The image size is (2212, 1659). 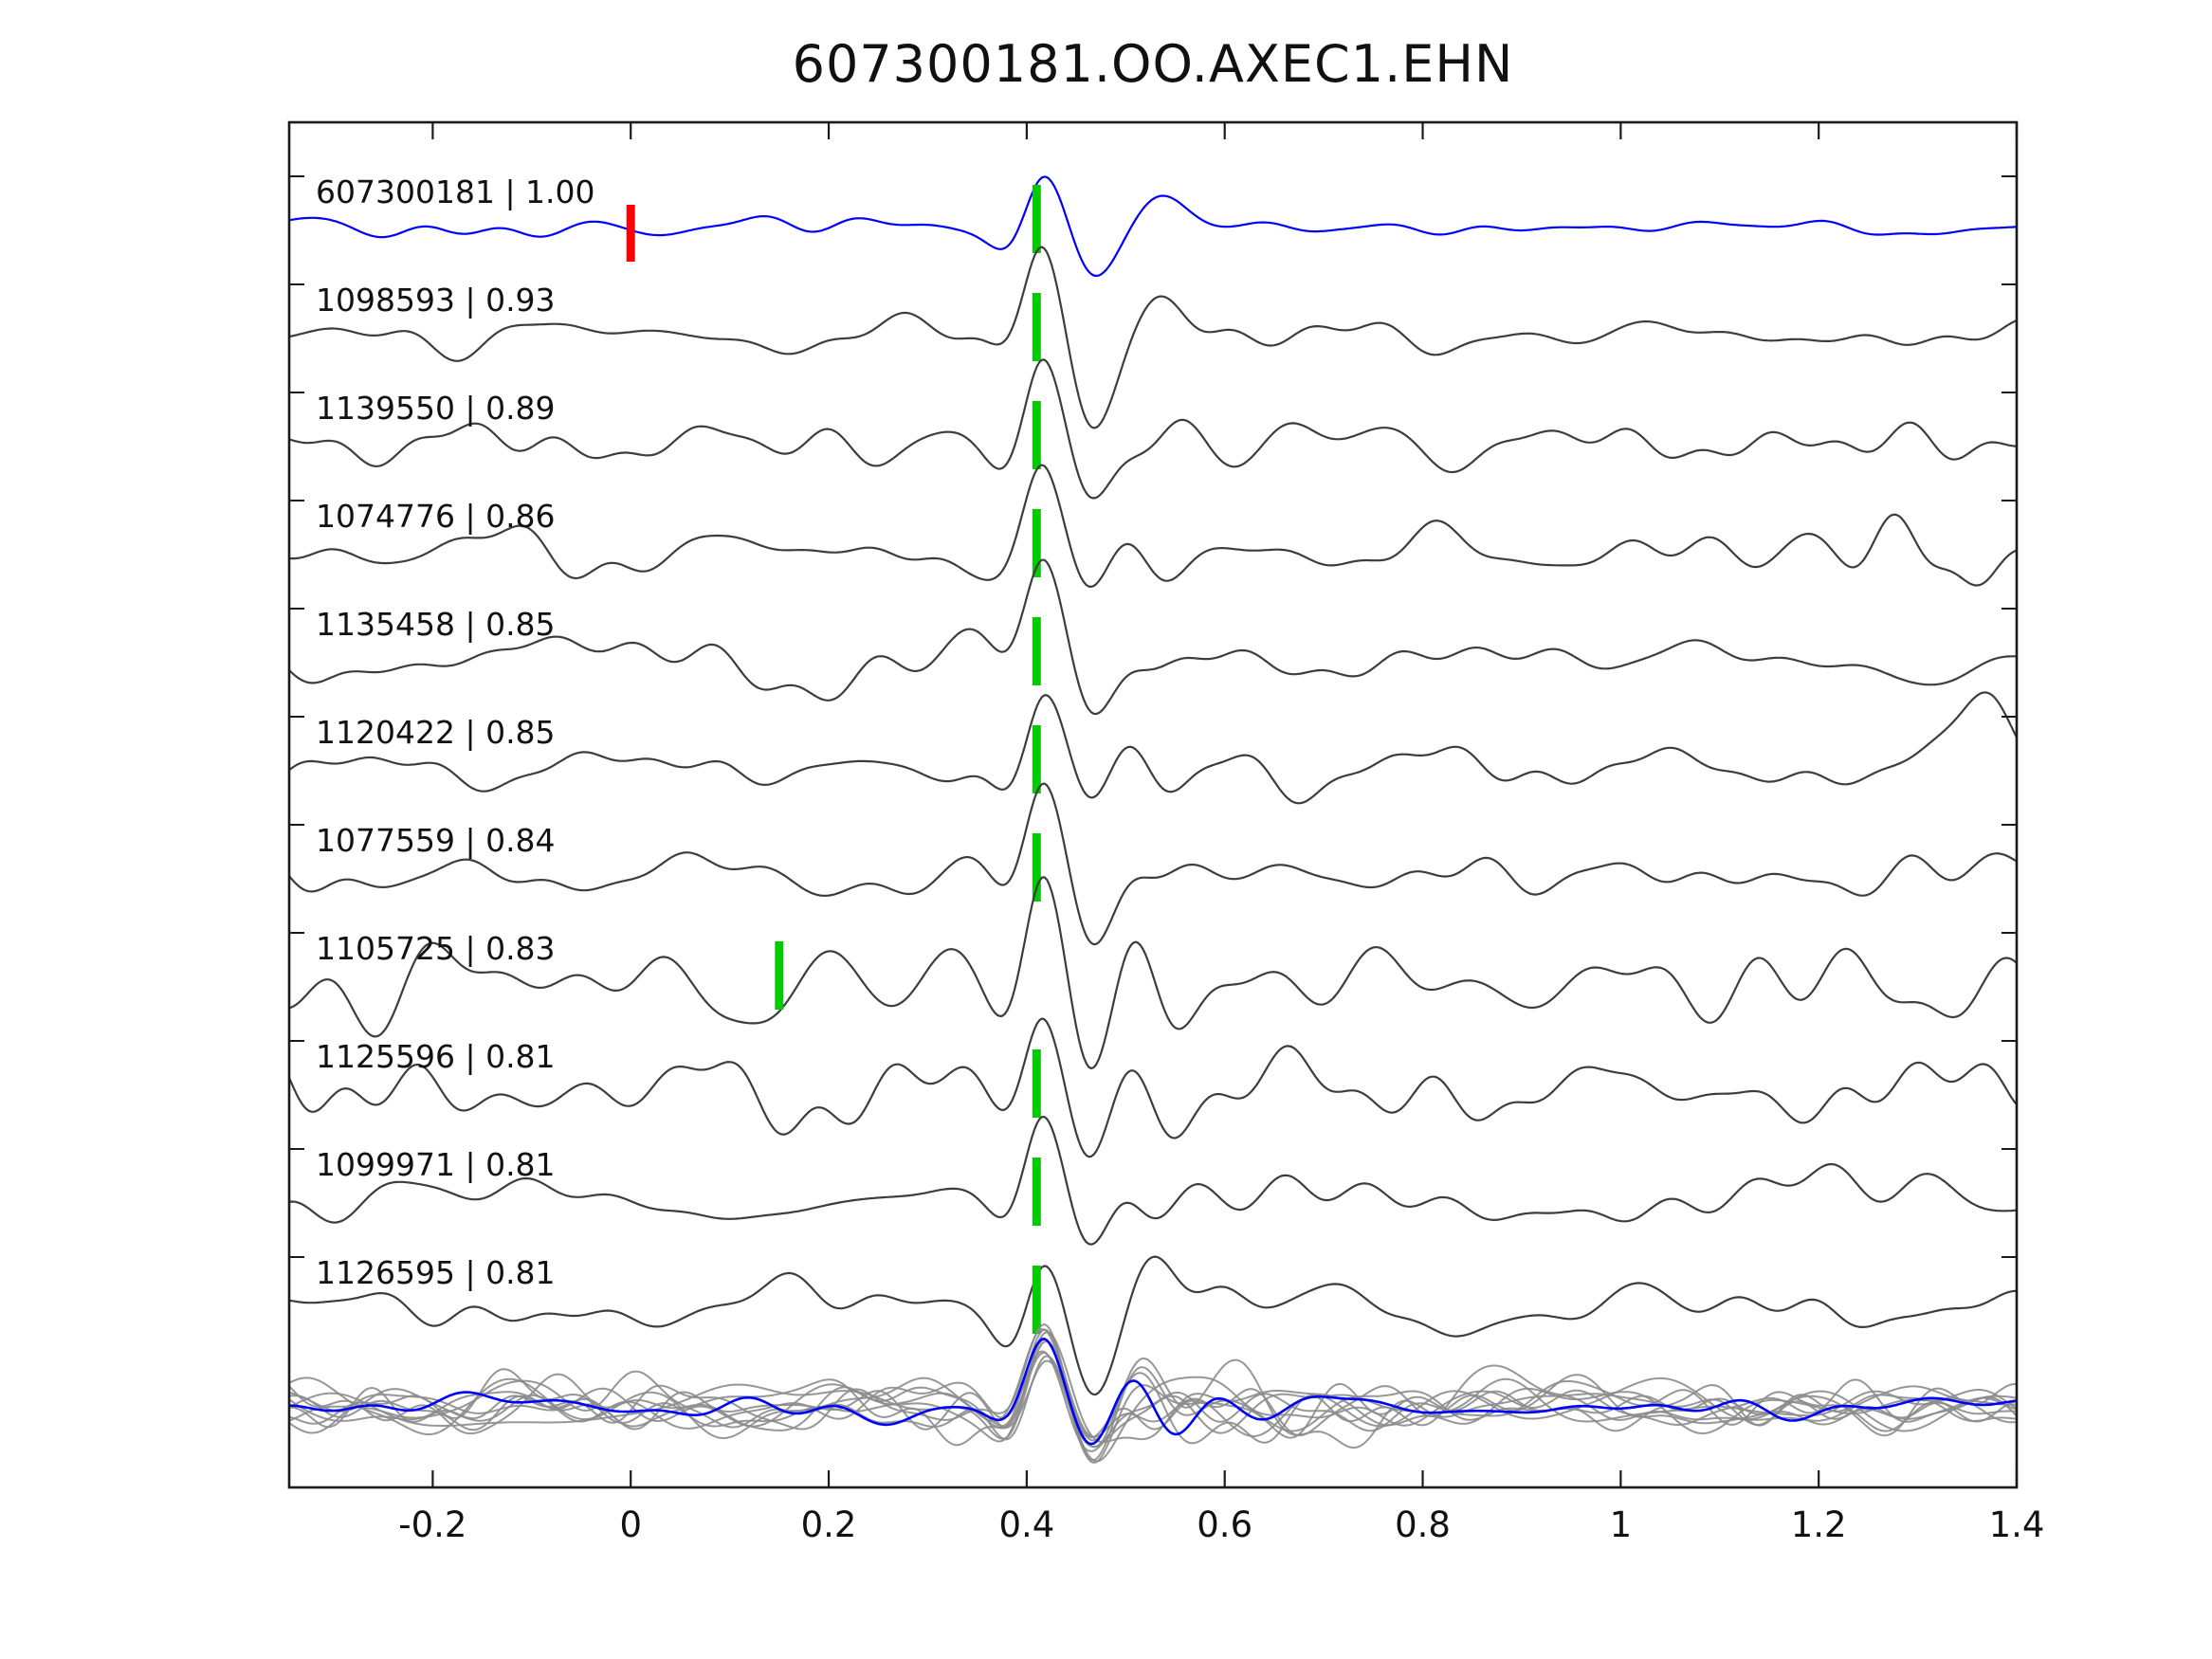 What do you see at coordinates (432, 1524) in the screenshot?
I see `x-tick-label: -0.2` at bounding box center [432, 1524].